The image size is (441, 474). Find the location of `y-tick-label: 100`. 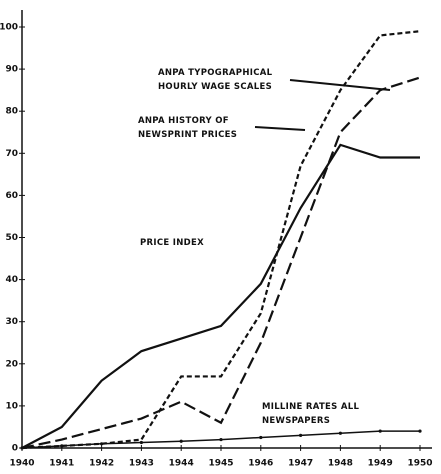

y-tick-label: 100 is located at coordinates (9, 28).